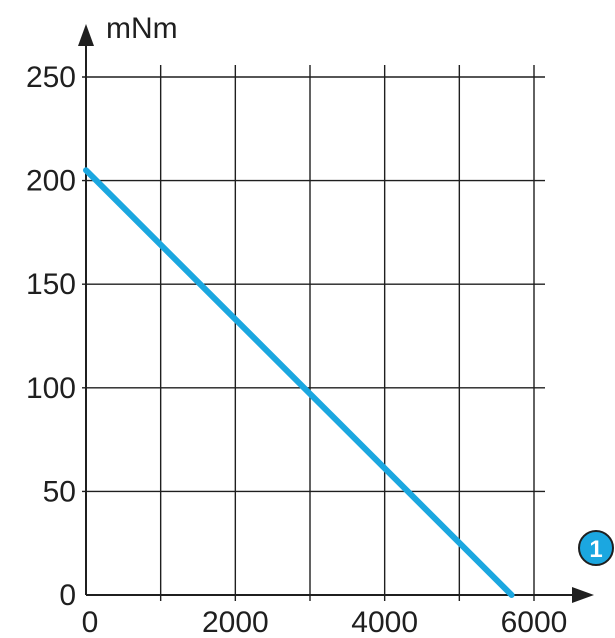 Image resolution: width=615 pixels, height=638 pixels. Describe the element at coordinates (51, 77) in the screenshot. I see `y-tick-label: 250` at that location.